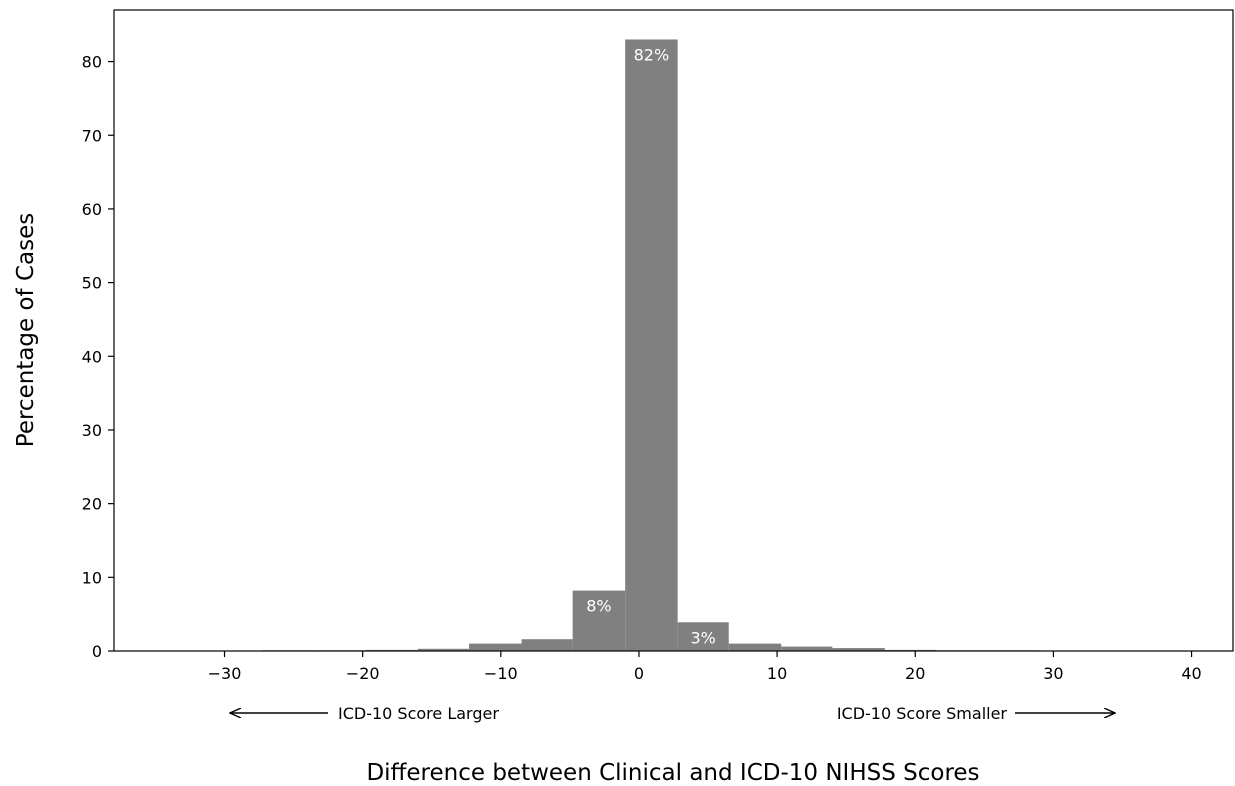 The height and width of the screenshot is (786, 1235). Describe the element at coordinates (92, 577) in the screenshot. I see `y-tick-label: 10` at that location.